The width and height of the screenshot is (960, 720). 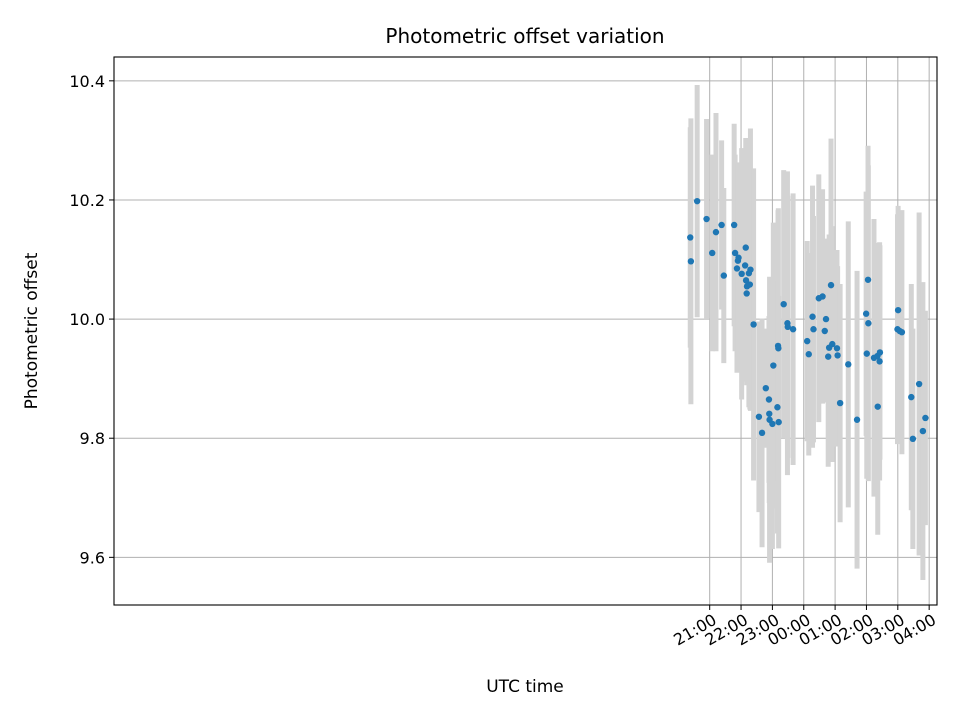 What do you see at coordinates (32, 330) in the screenshot?
I see `y-axis-label: Photometric offset` at bounding box center [32, 330].